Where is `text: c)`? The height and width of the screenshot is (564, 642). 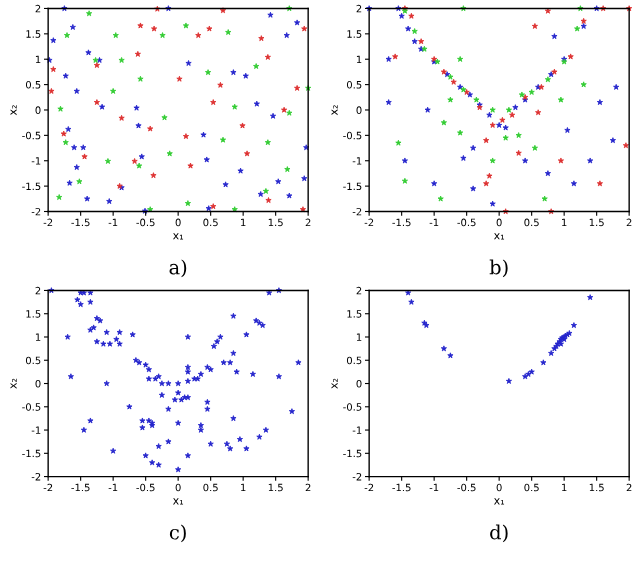 text: c) is located at coordinates (177, 533).